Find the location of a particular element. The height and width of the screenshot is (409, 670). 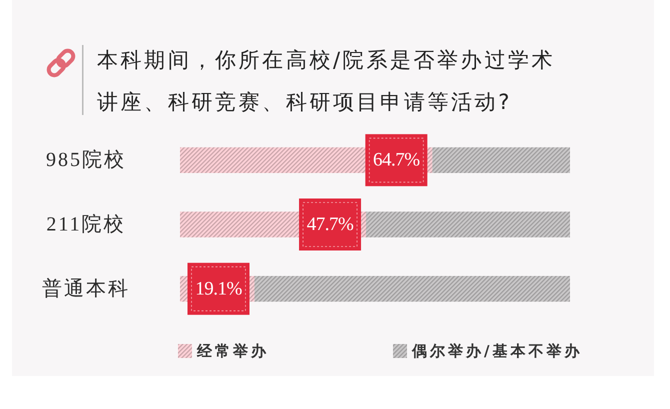

data-label: 19.1% is located at coordinates (218, 289).